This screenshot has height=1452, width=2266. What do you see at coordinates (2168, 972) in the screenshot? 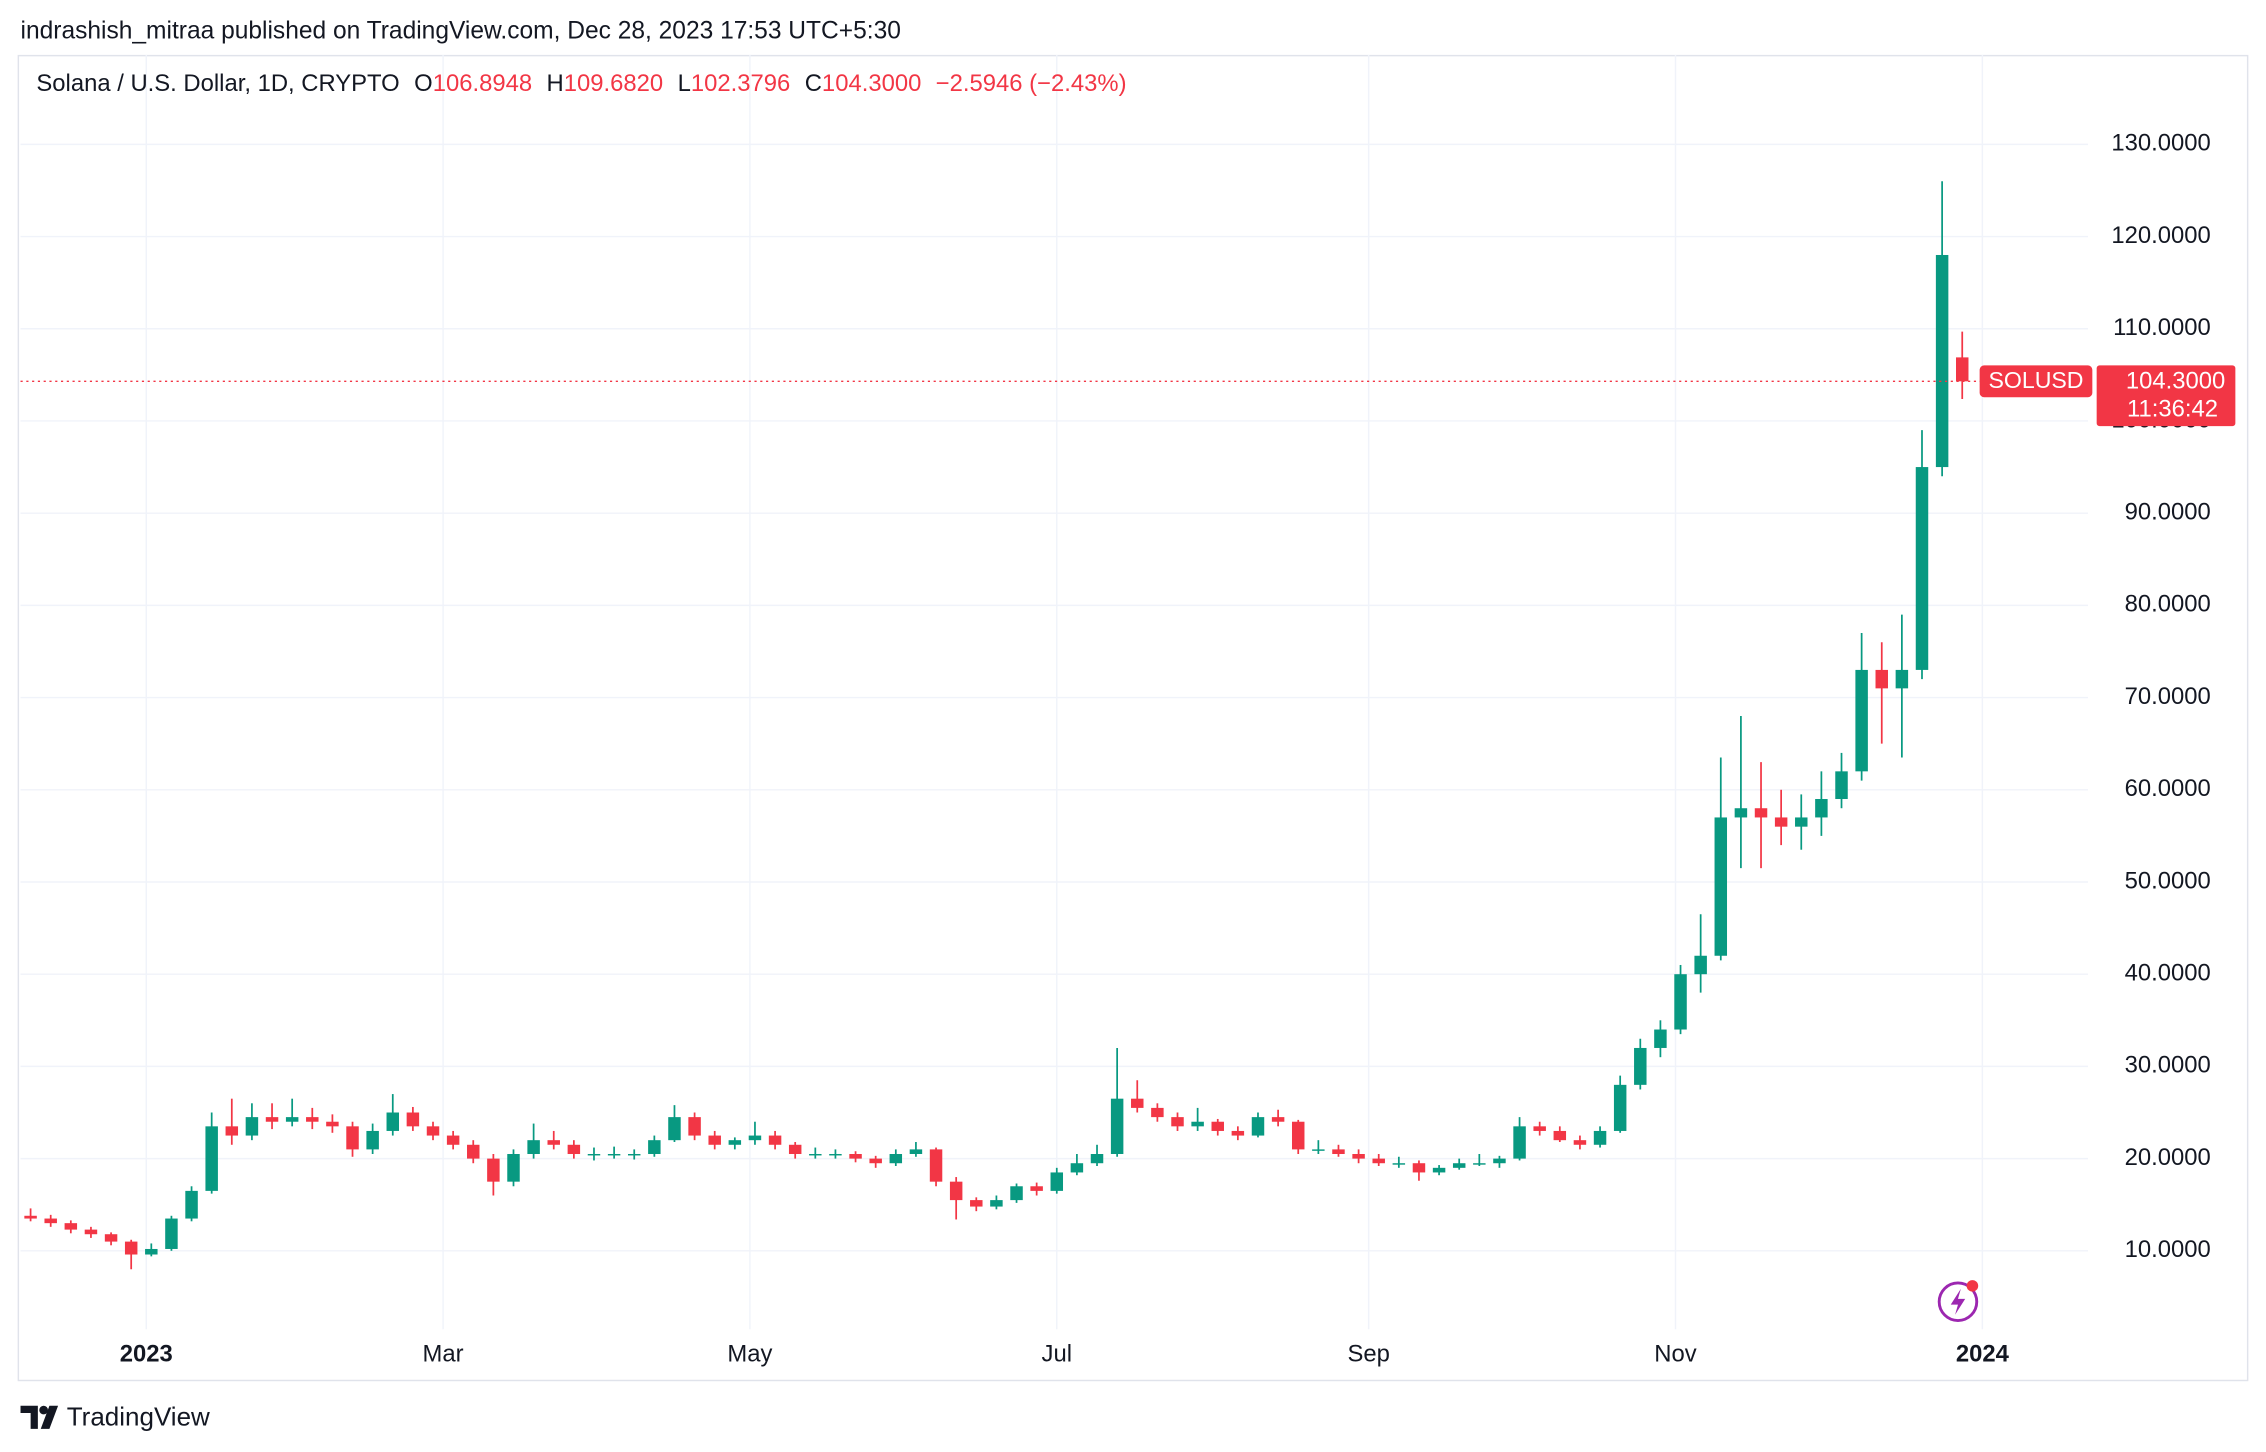
I see `y-tick-label: 40.0000` at bounding box center [2168, 972].